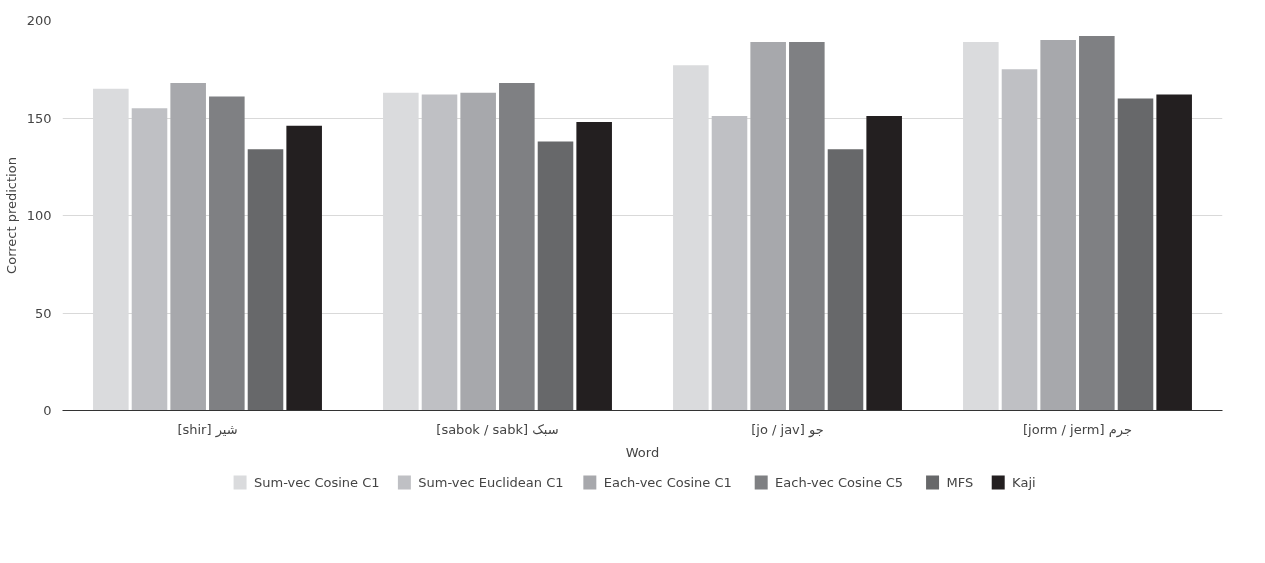  I want to click on legend-label: Sum-vec Cosine C1, so click(316, 482).